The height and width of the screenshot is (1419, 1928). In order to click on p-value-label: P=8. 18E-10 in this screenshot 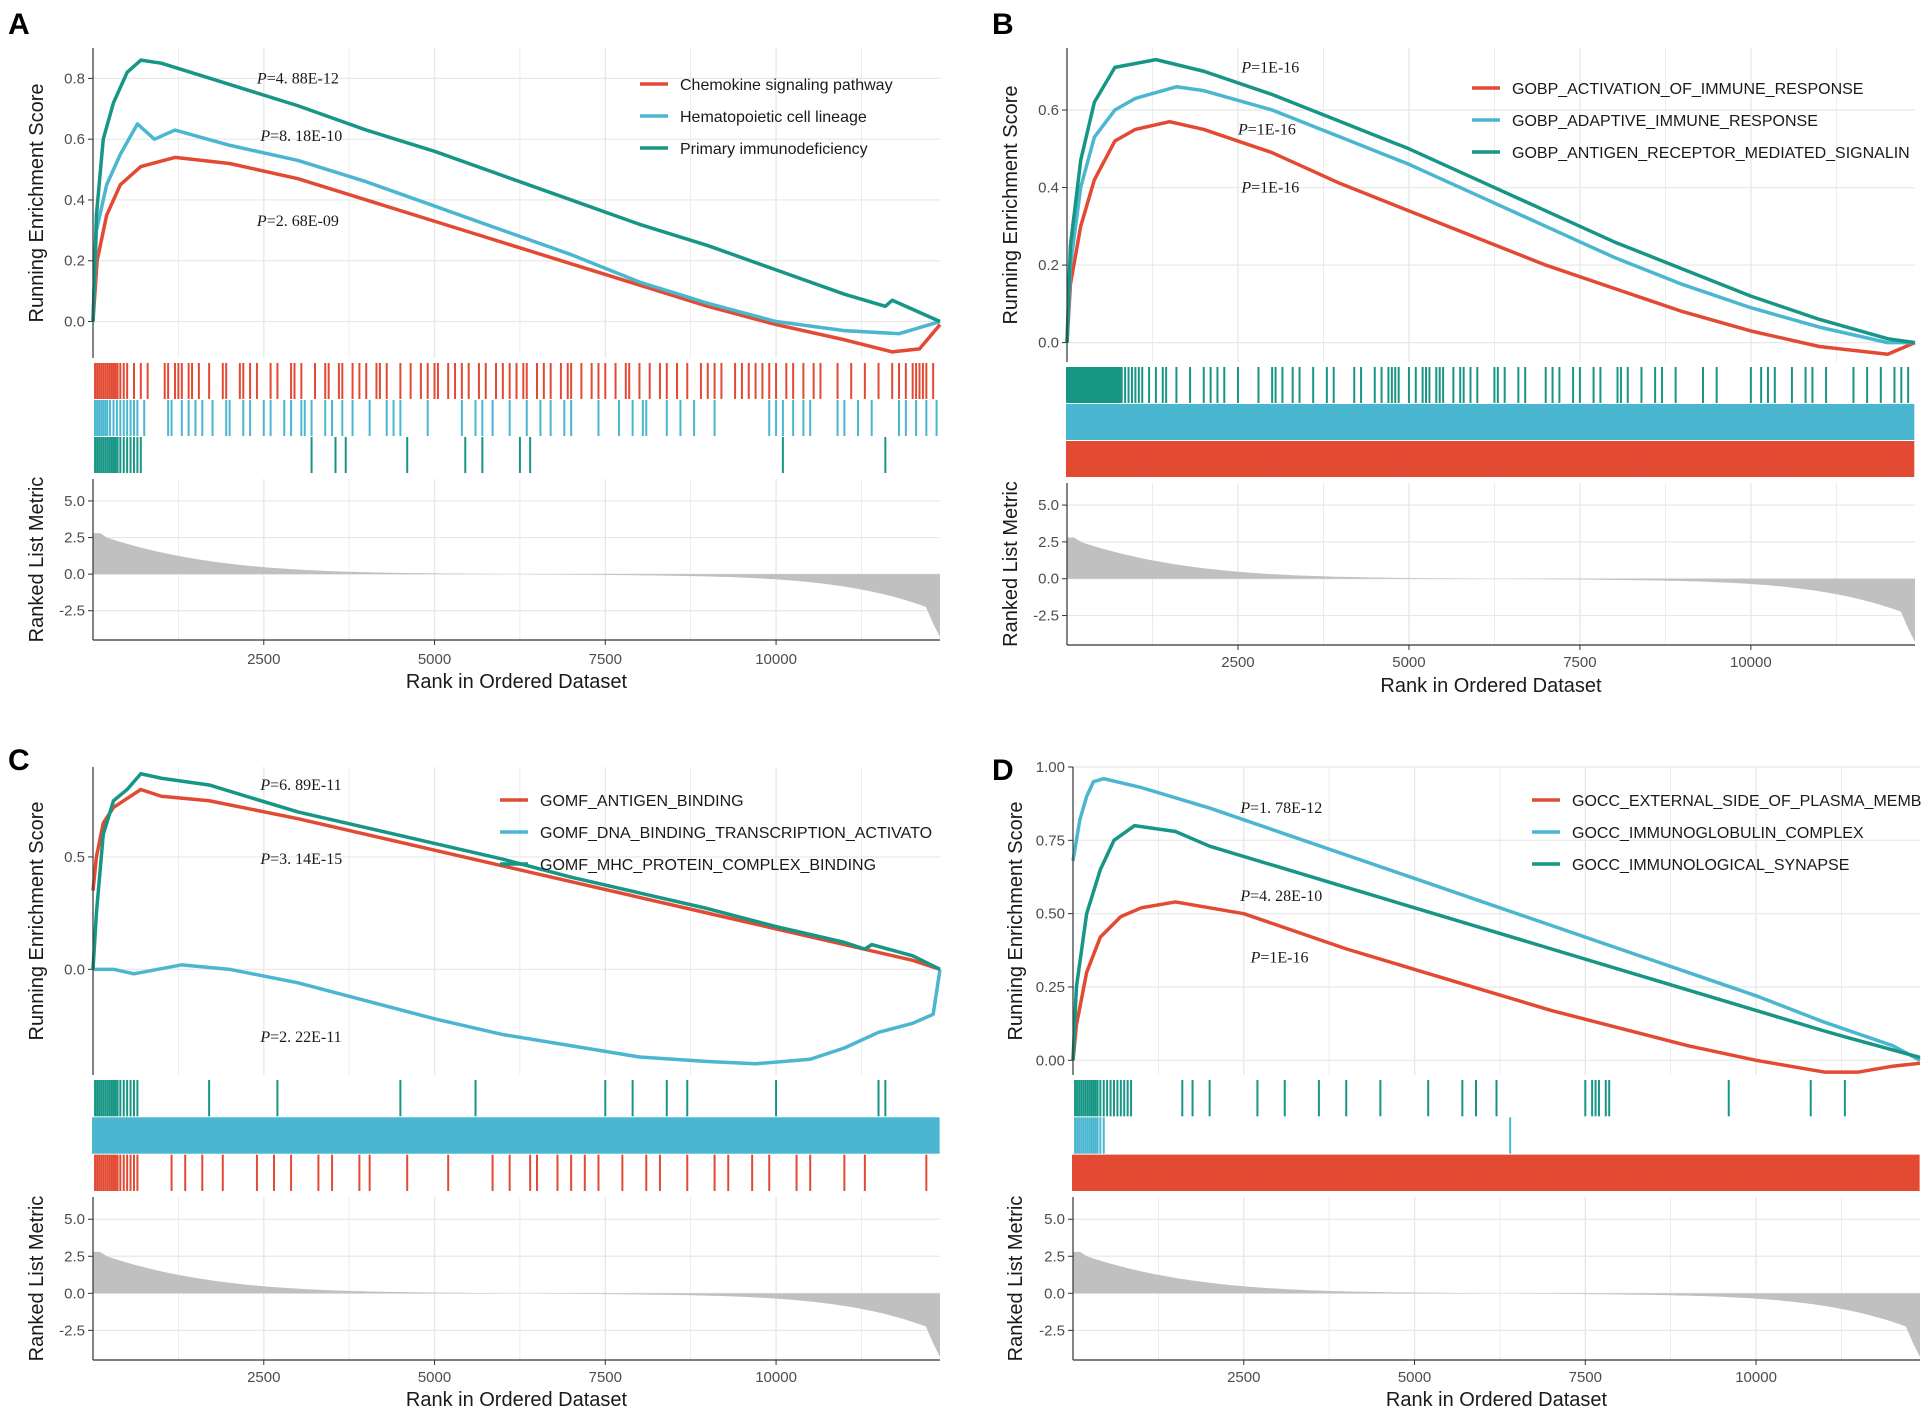, I will do `click(300, 136)`.